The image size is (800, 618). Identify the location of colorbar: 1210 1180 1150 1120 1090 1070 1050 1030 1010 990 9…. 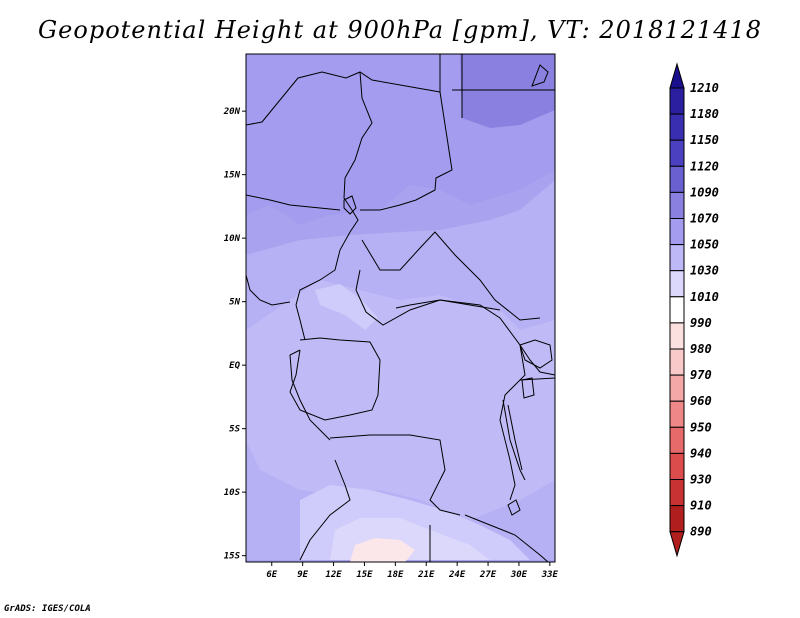
(694, 310).